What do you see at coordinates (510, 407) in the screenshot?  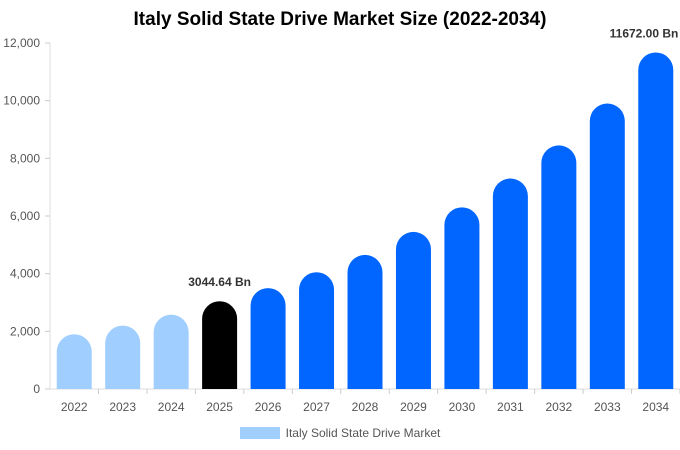 I see `x-tick-label: 2031` at bounding box center [510, 407].